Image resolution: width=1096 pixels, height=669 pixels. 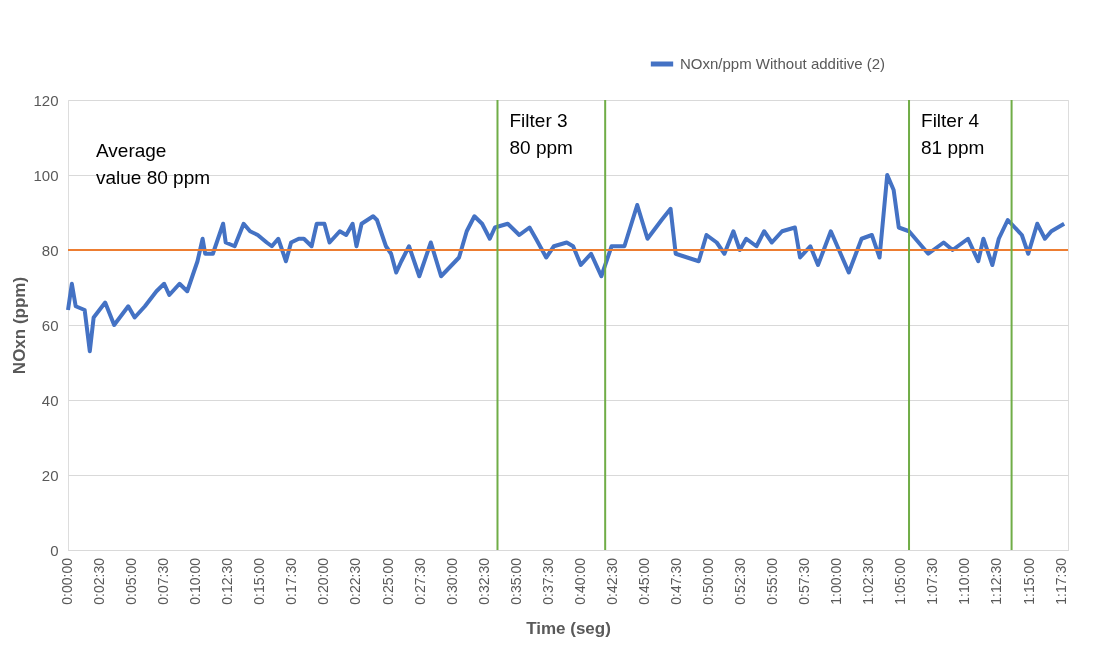 I want to click on x-tick-label: 0:35:00, so click(x=515, y=581).